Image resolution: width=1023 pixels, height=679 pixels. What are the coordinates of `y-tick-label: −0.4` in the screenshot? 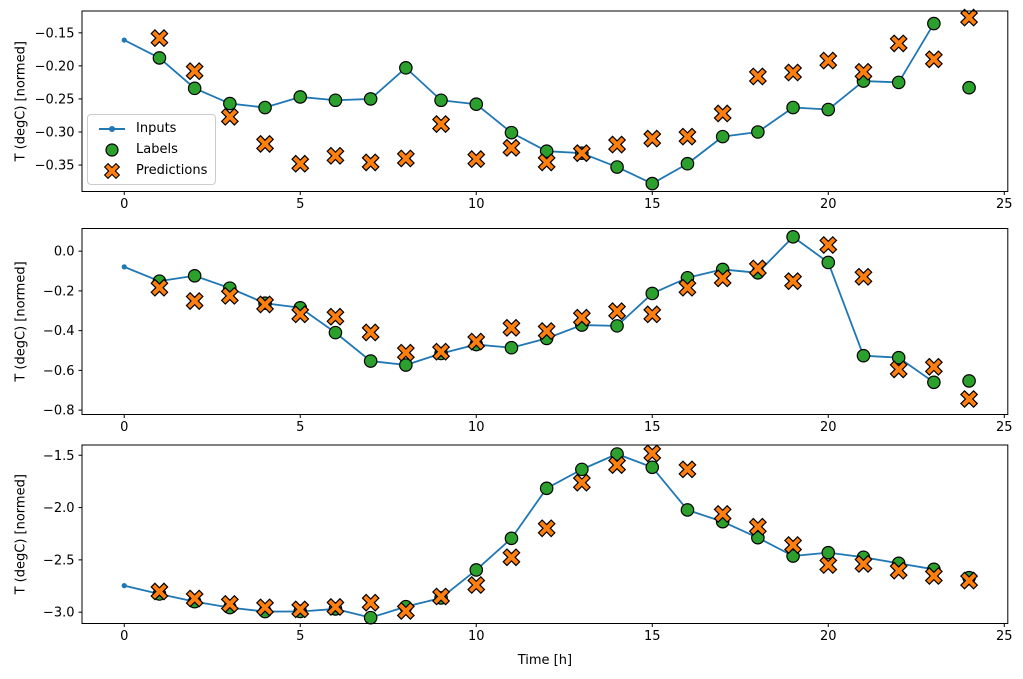 It's located at (59, 331).